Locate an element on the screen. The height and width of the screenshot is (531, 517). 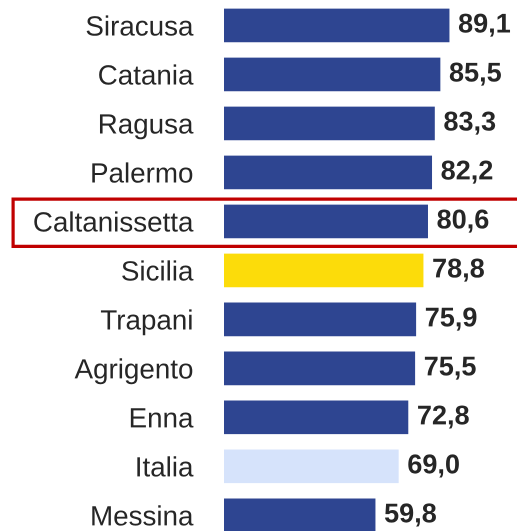
y-tick-label: Ragusa is located at coordinates (147, 127).